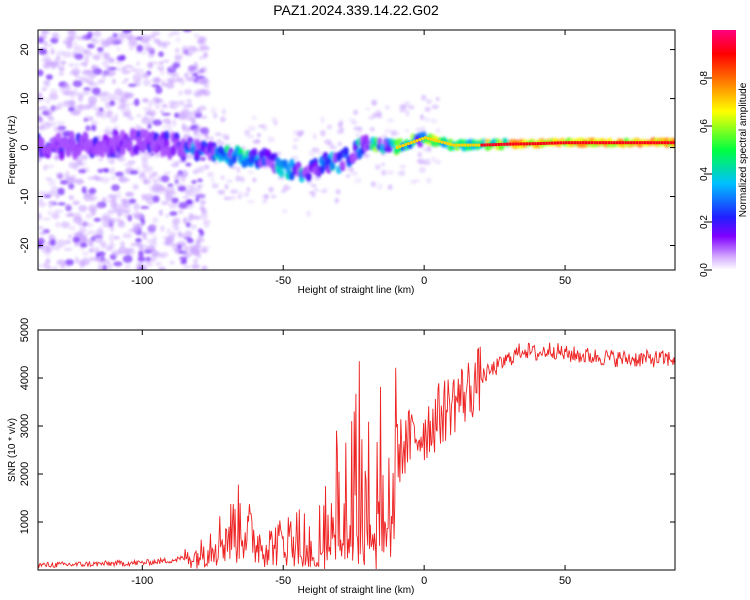  I want to click on colorbar-tick-label: 0.8, so click(704, 78).